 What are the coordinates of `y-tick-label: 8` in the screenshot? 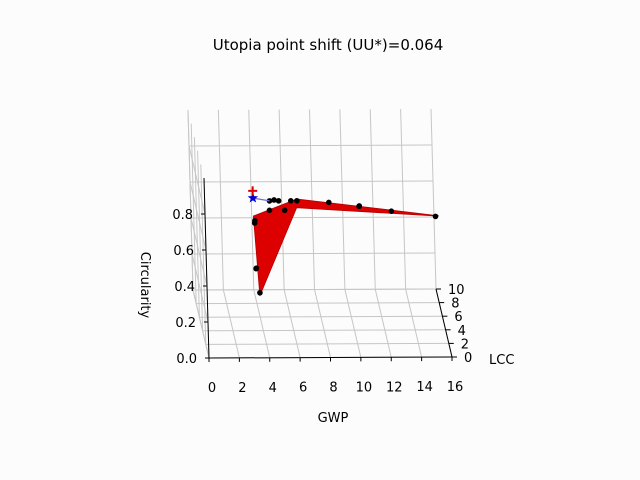 It's located at (455, 304).